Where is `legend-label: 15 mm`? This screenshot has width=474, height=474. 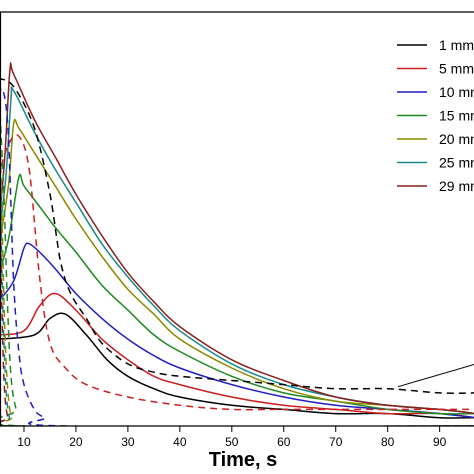
legend-label: 15 mm is located at coordinates (456, 116).